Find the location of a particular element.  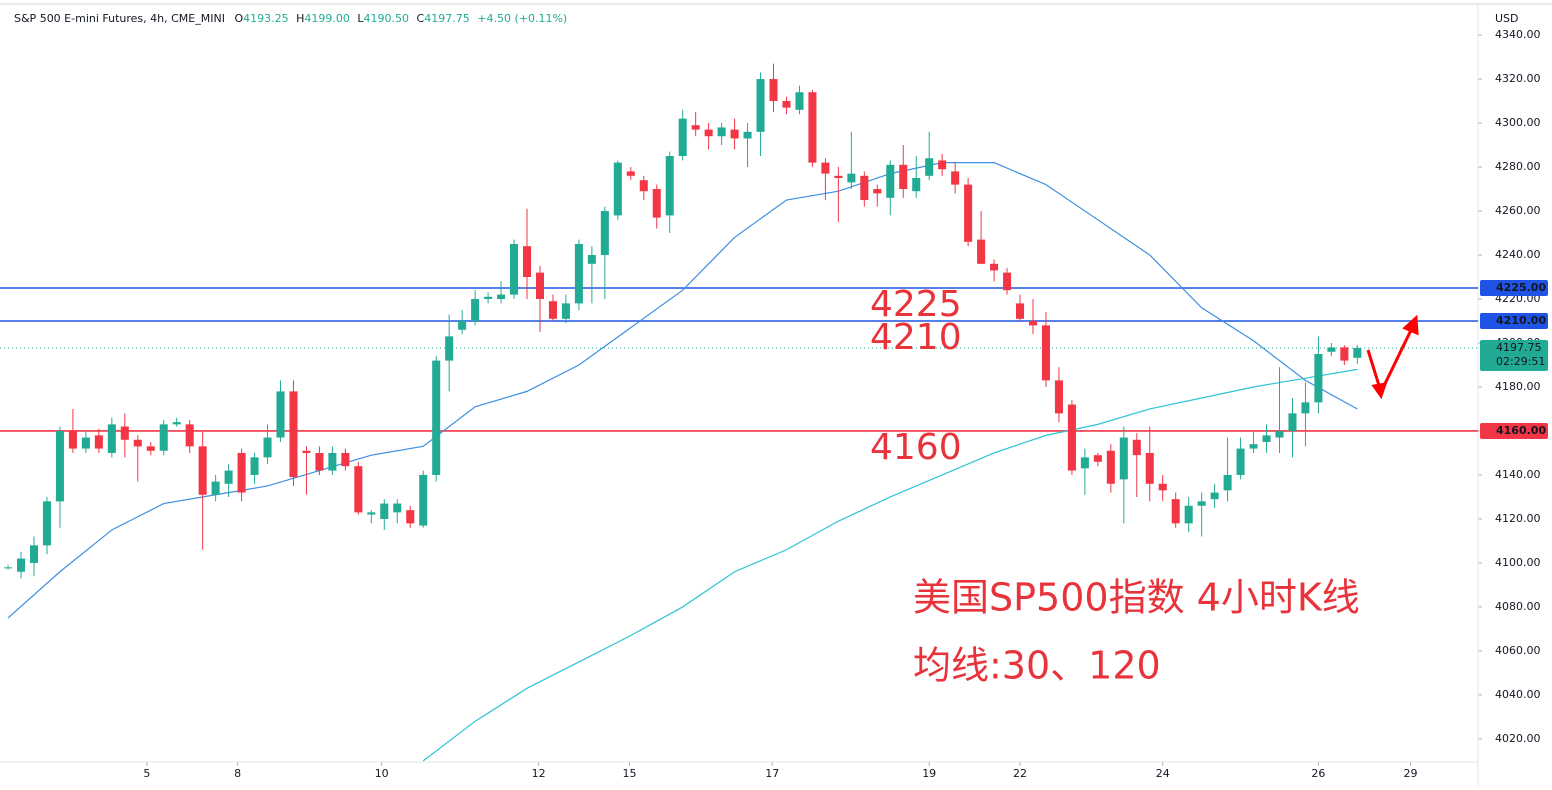

price-label: 4210.00 is located at coordinates (1521, 320).